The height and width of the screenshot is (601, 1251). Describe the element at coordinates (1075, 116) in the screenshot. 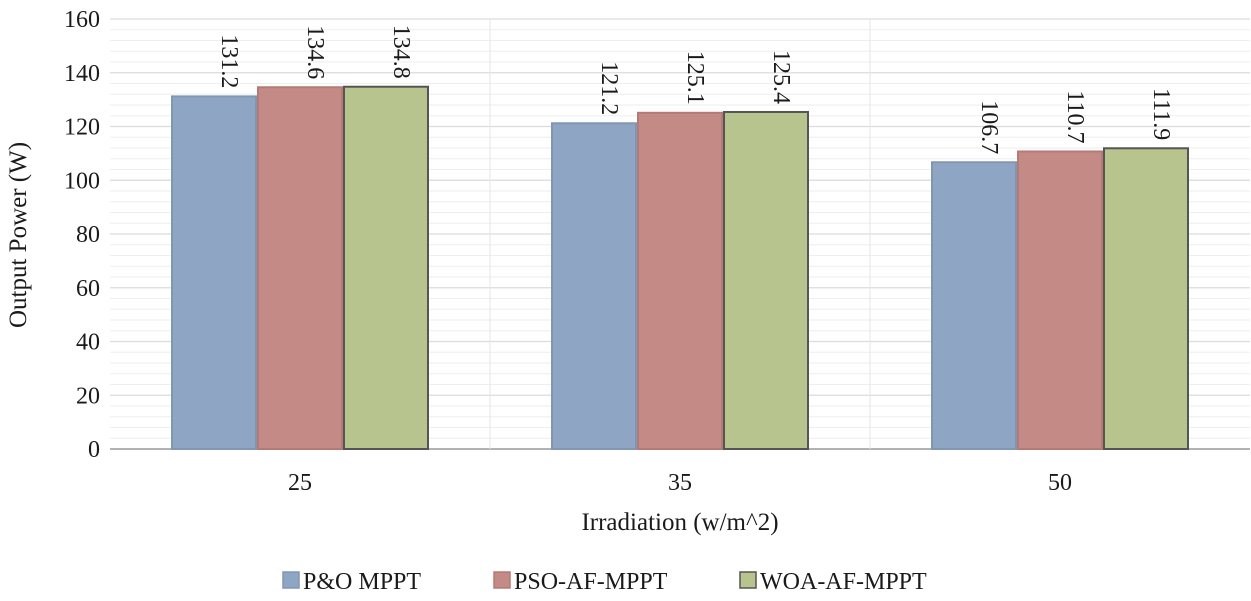

I see `data-label: 110.7` at that location.